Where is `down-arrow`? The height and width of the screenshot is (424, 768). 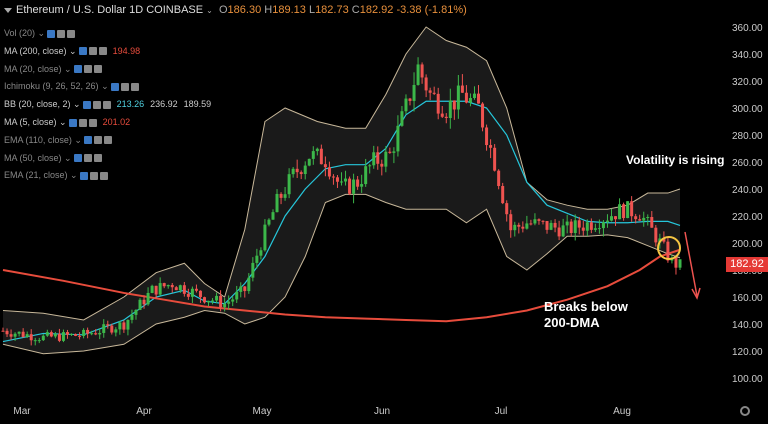 down-arrow is located at coordinates (691, 264).